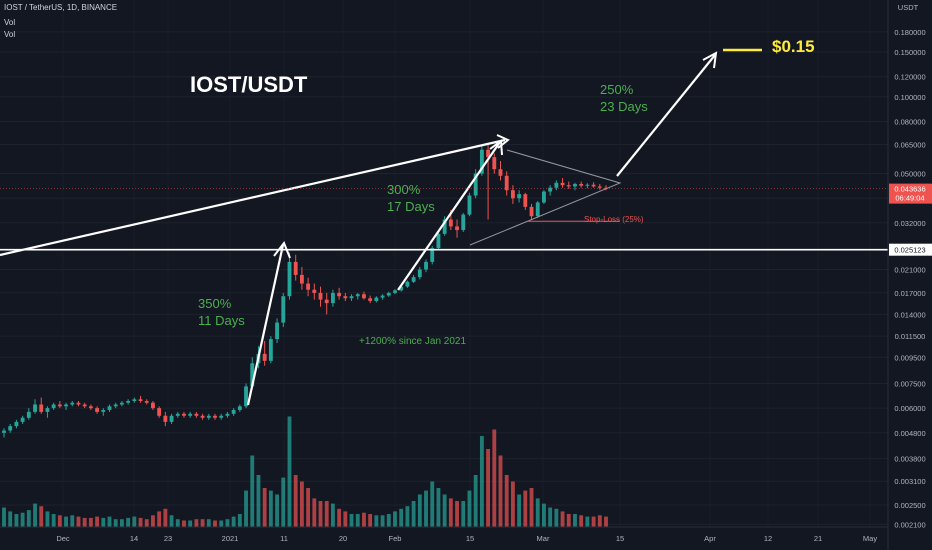  What do you see at coordinates (909, 524) in the screenshot?
I see `price-tick-label: 0.002100` at bounding box center [909, 524].